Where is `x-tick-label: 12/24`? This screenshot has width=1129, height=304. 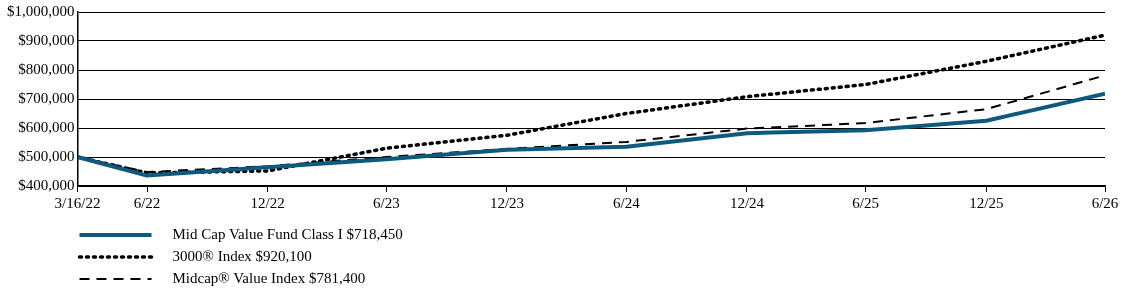
x-tick-label: 12/24 is located at coordinates (747, 202).